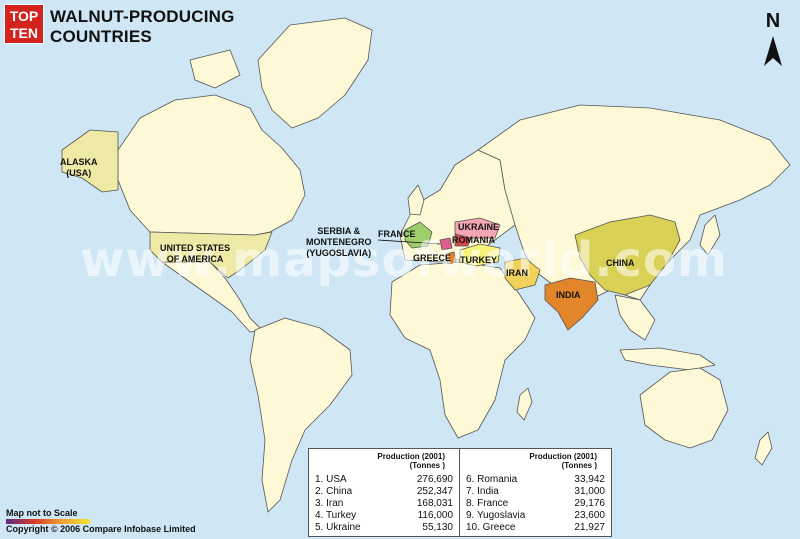  What do you see at coordinates (434, 479) in the screenshot?
I see `production-value: 276,690` at bounding box center [434, 479].